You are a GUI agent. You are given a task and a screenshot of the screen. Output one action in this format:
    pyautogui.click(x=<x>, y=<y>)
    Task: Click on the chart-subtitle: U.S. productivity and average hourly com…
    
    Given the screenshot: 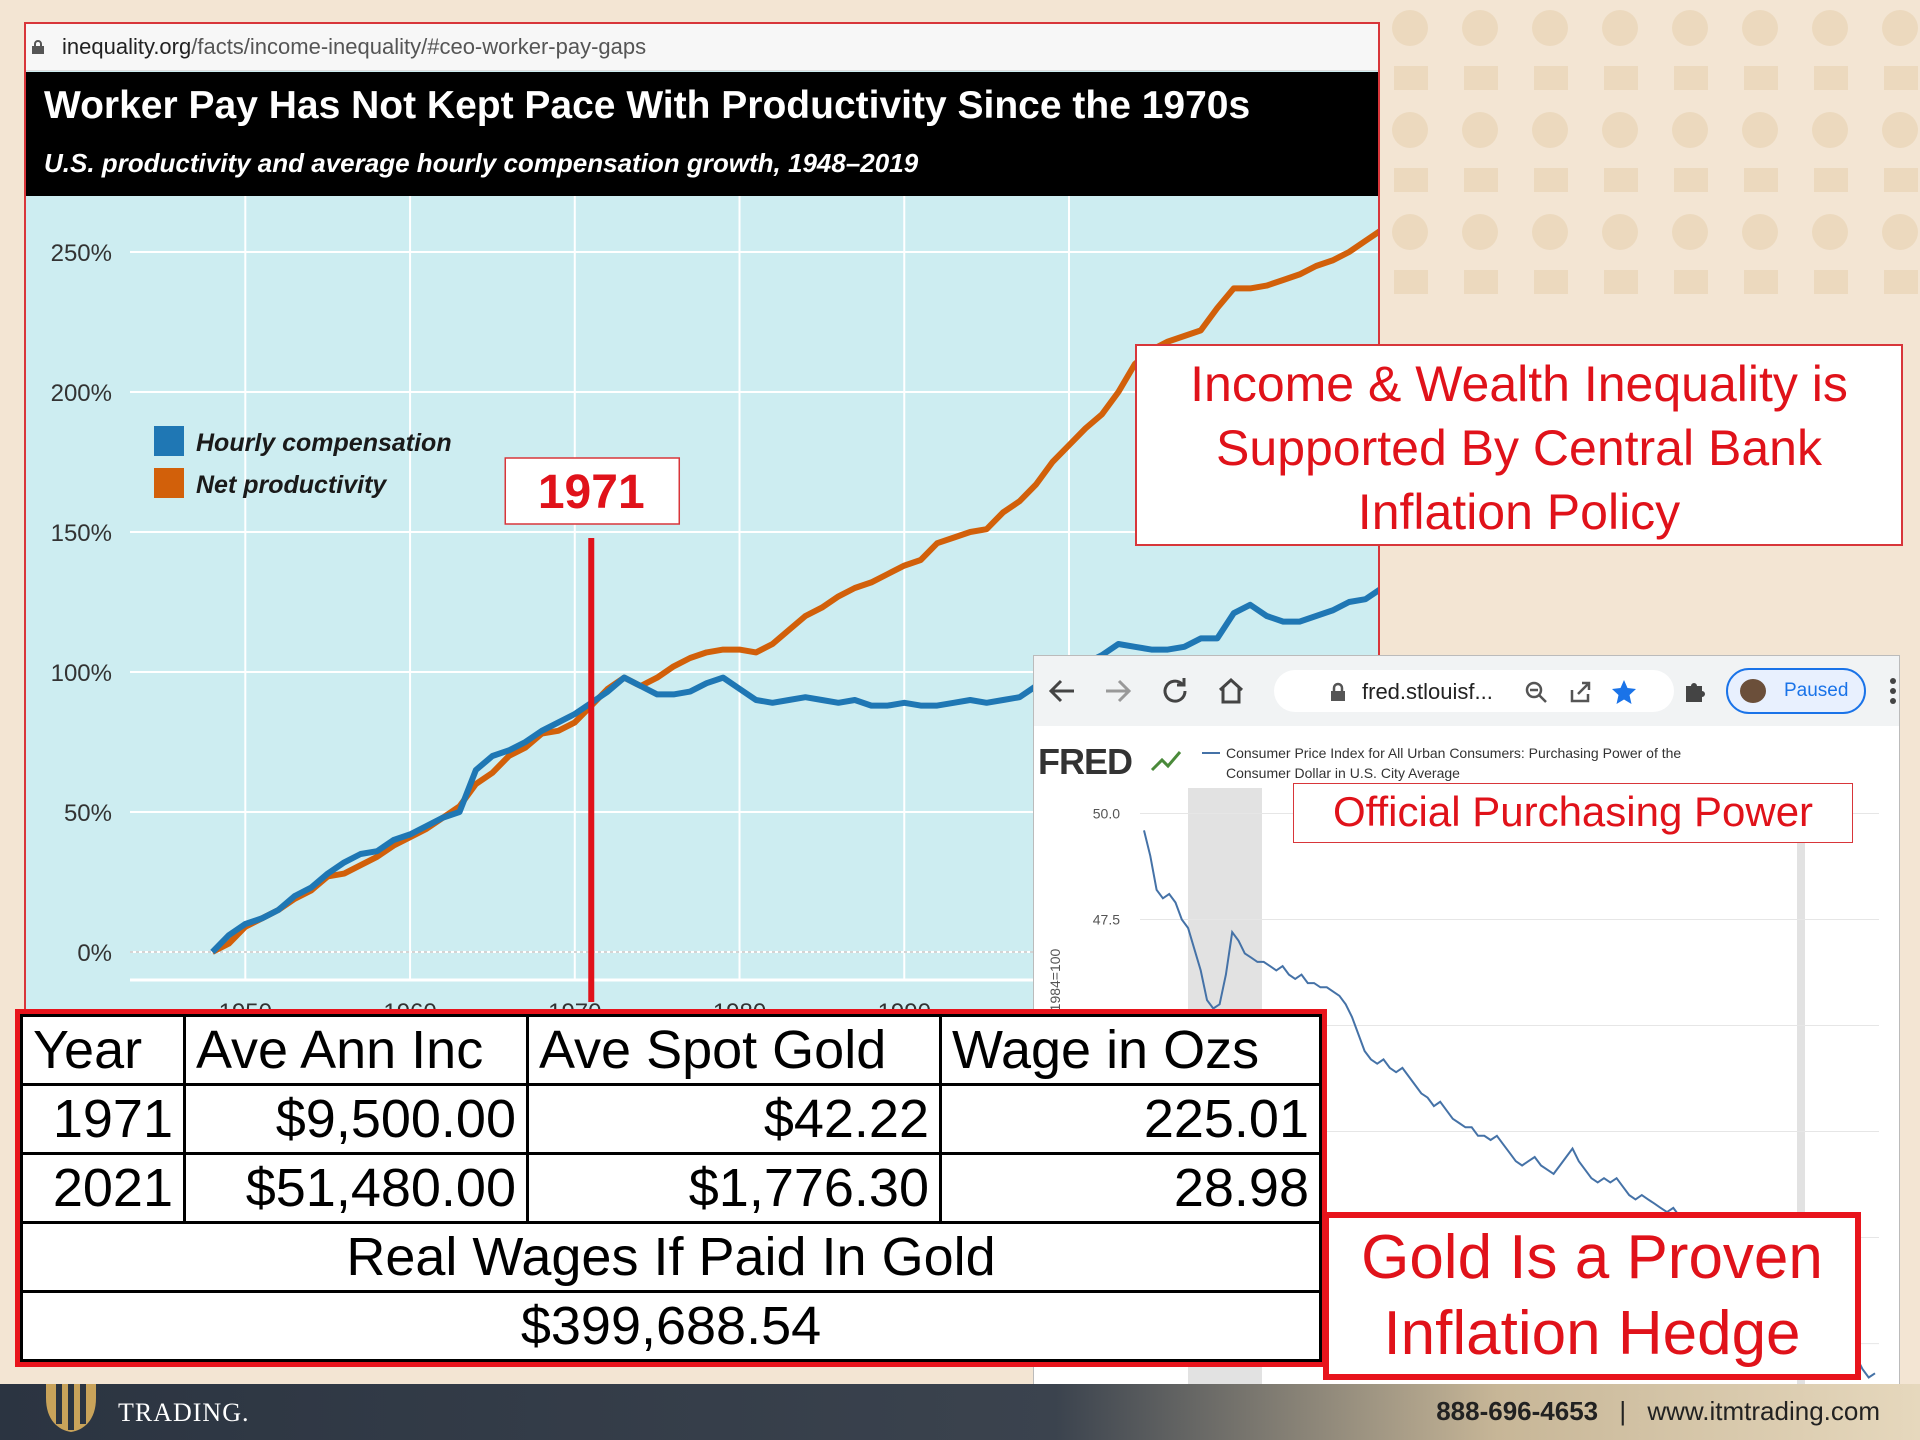 What is the action you would take?
    pyautogui.click(x=481, y=163)
    